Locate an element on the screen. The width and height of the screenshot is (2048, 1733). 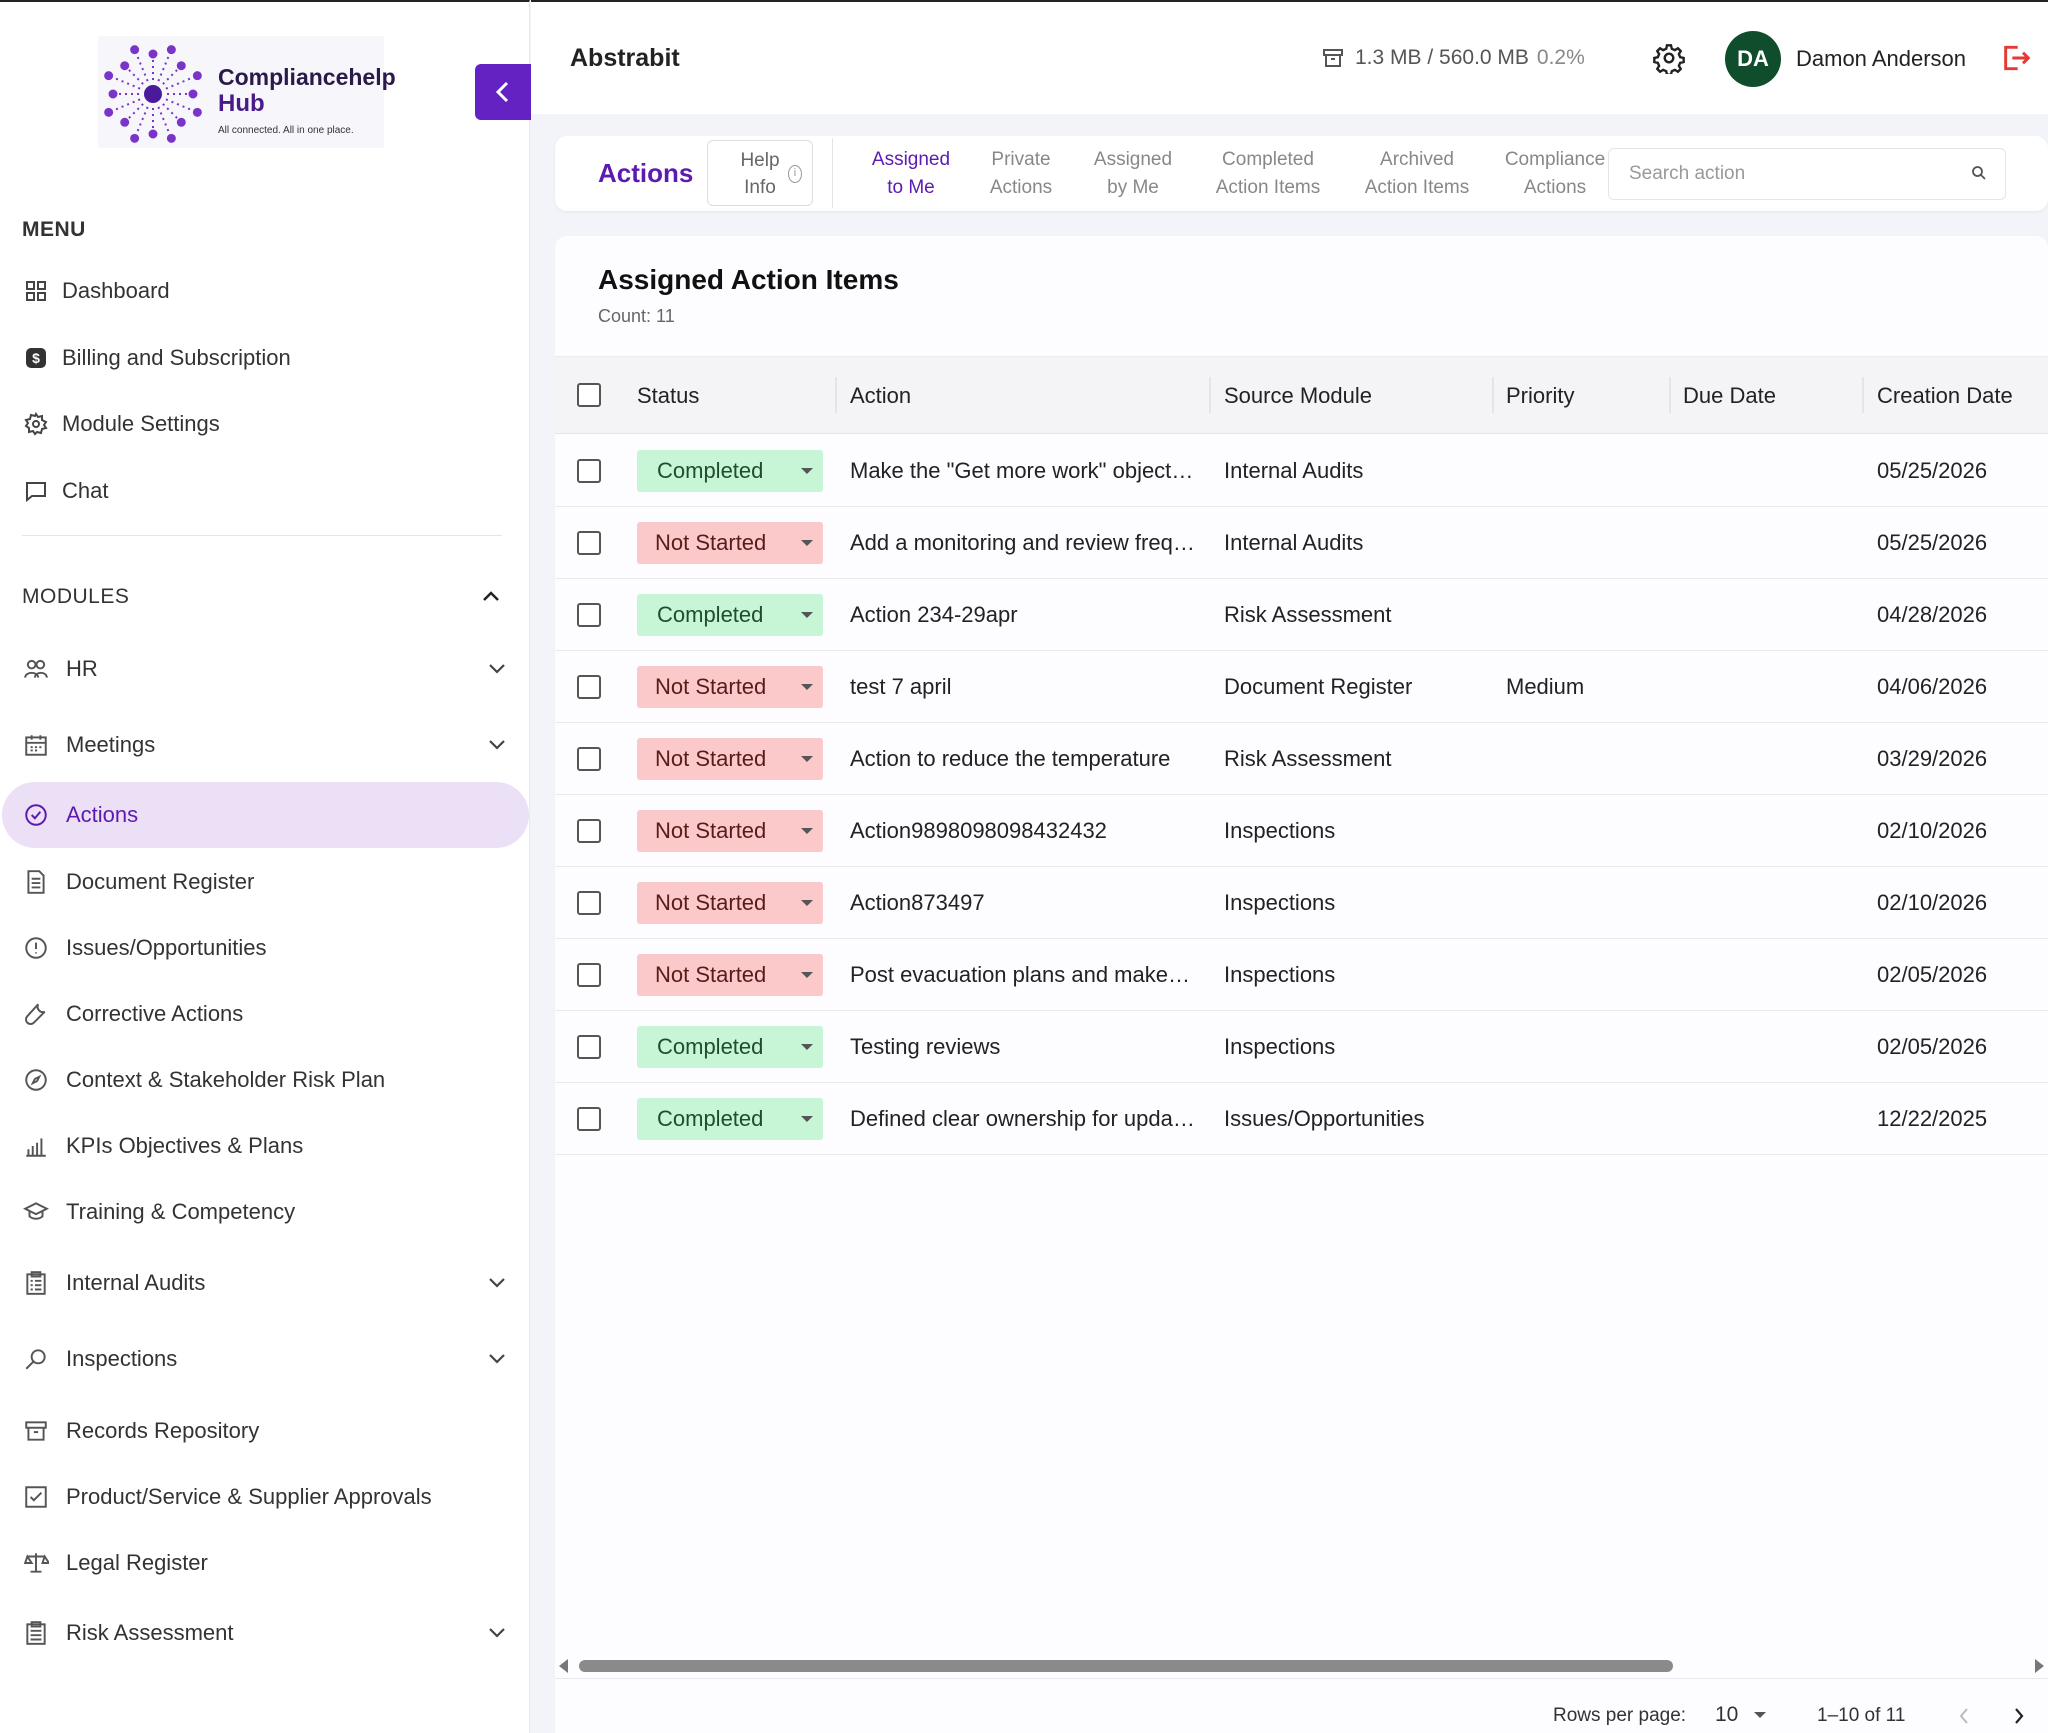
action-cell: Action 234-29apr is located at coordinates (934, 614).